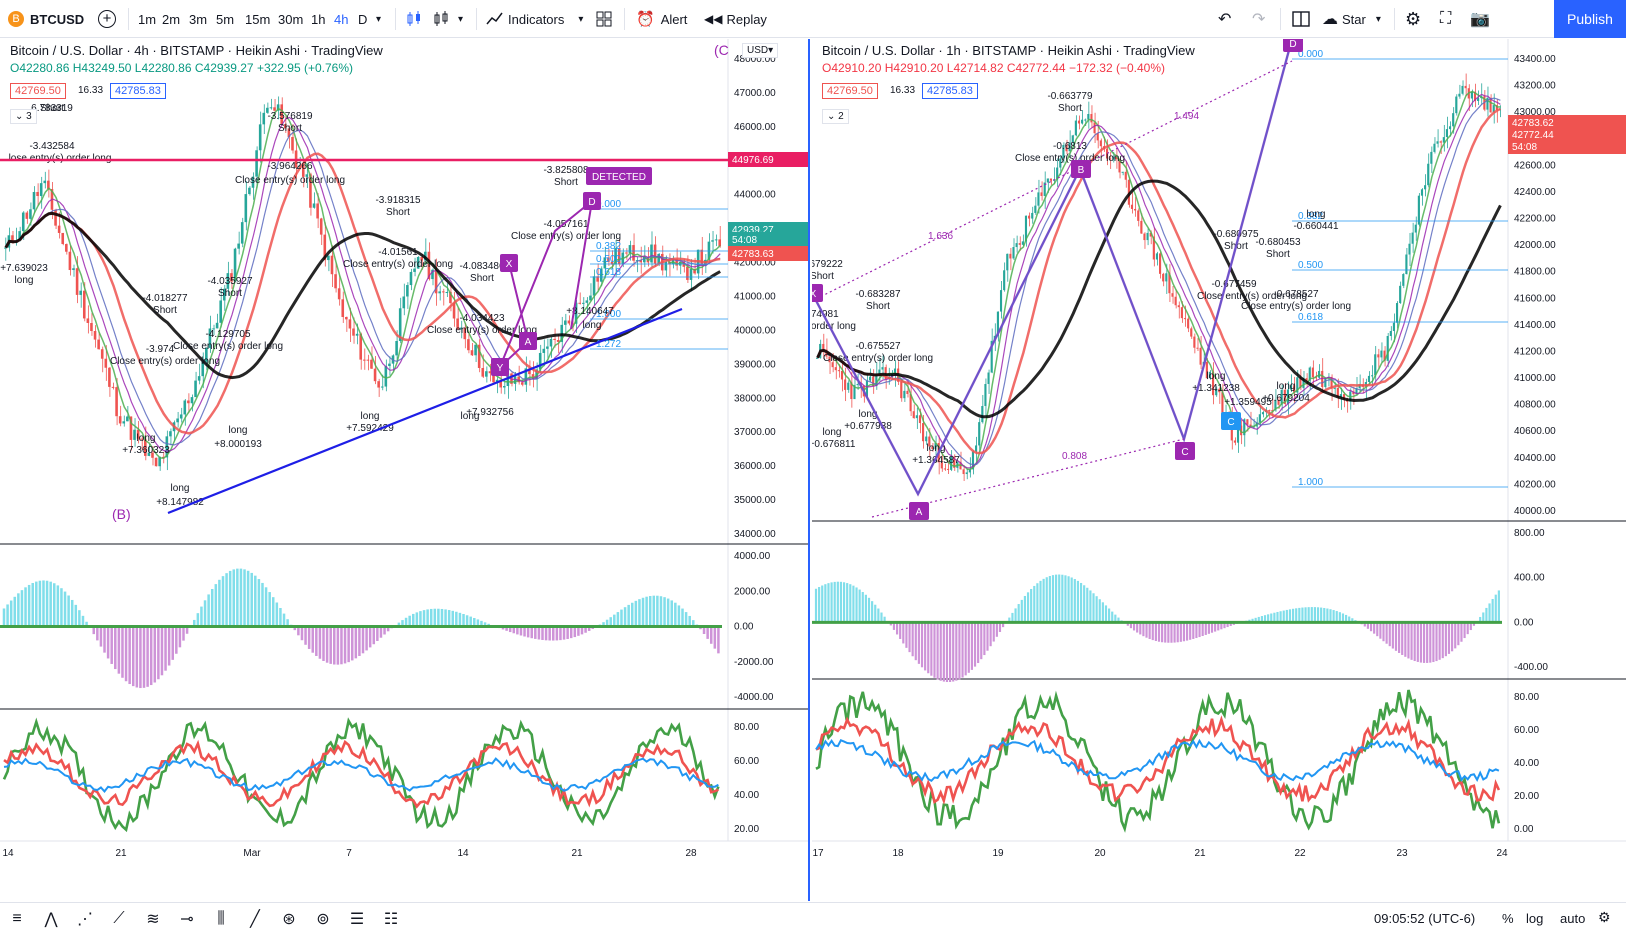 Image resolution: width=1626 pixels, height=935 pixels. What do you see at coordinates (187, 919) in the screenshot?
I see `ray-icon: ⊸` at bounding box center [187, 919].